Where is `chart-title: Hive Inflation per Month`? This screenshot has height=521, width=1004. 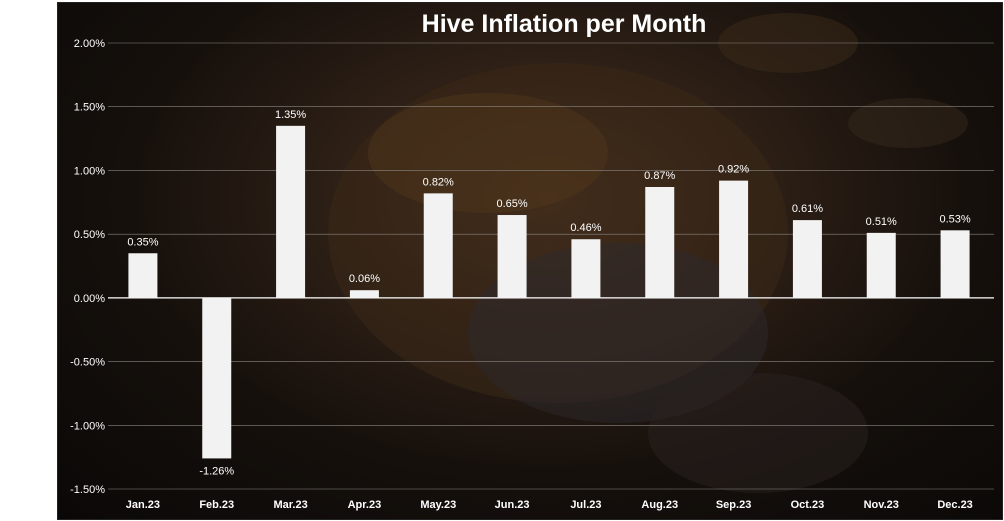 chart-title: Hive Inflation per Month is located at coordinates (564, 24).